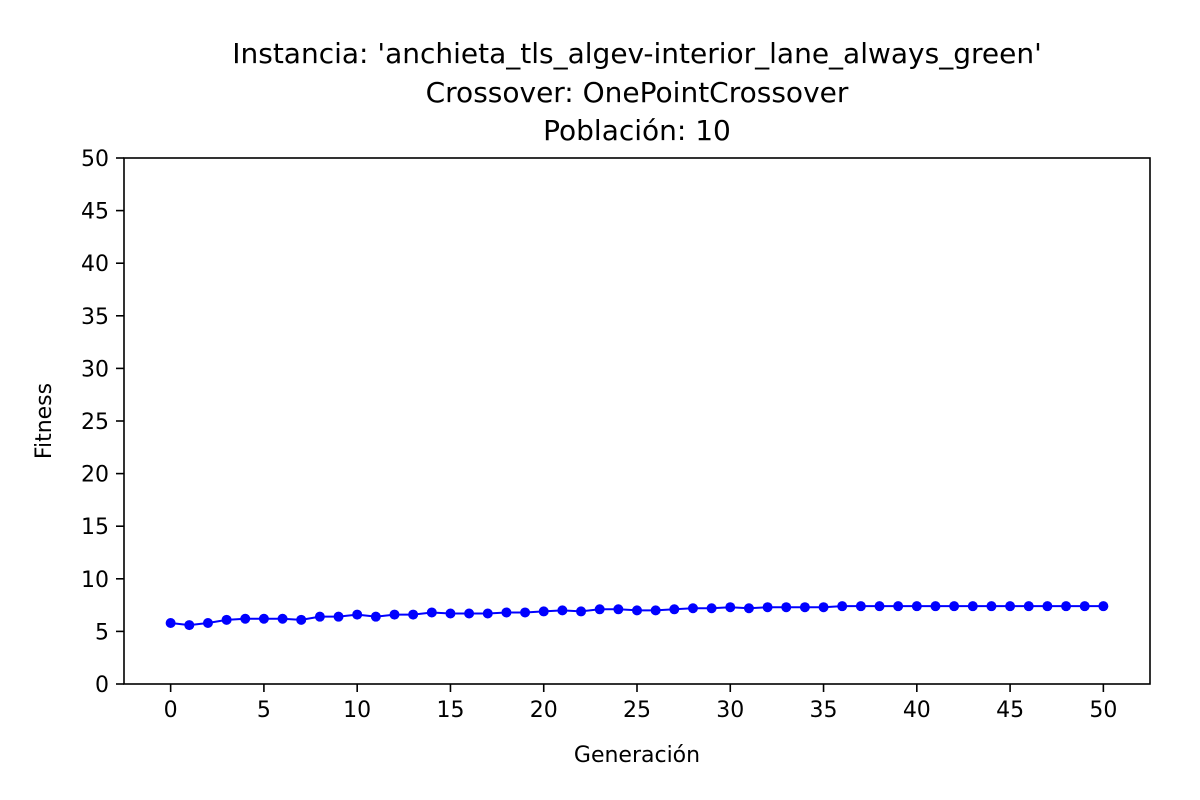  I want to click on x-tick-label: 50, so click(1103, 710).